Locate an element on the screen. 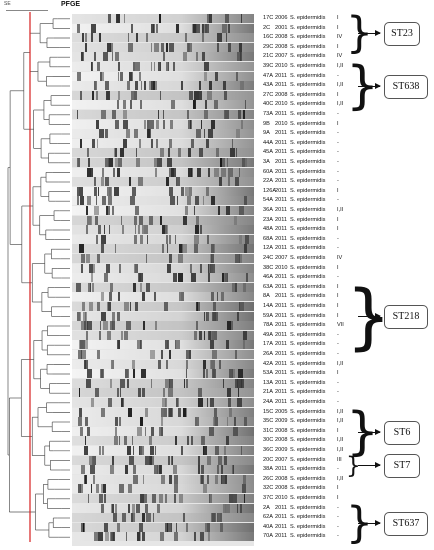 This screenshot has width=434, height=550. isolate-id: 54A is located at coordinates (268, 200).